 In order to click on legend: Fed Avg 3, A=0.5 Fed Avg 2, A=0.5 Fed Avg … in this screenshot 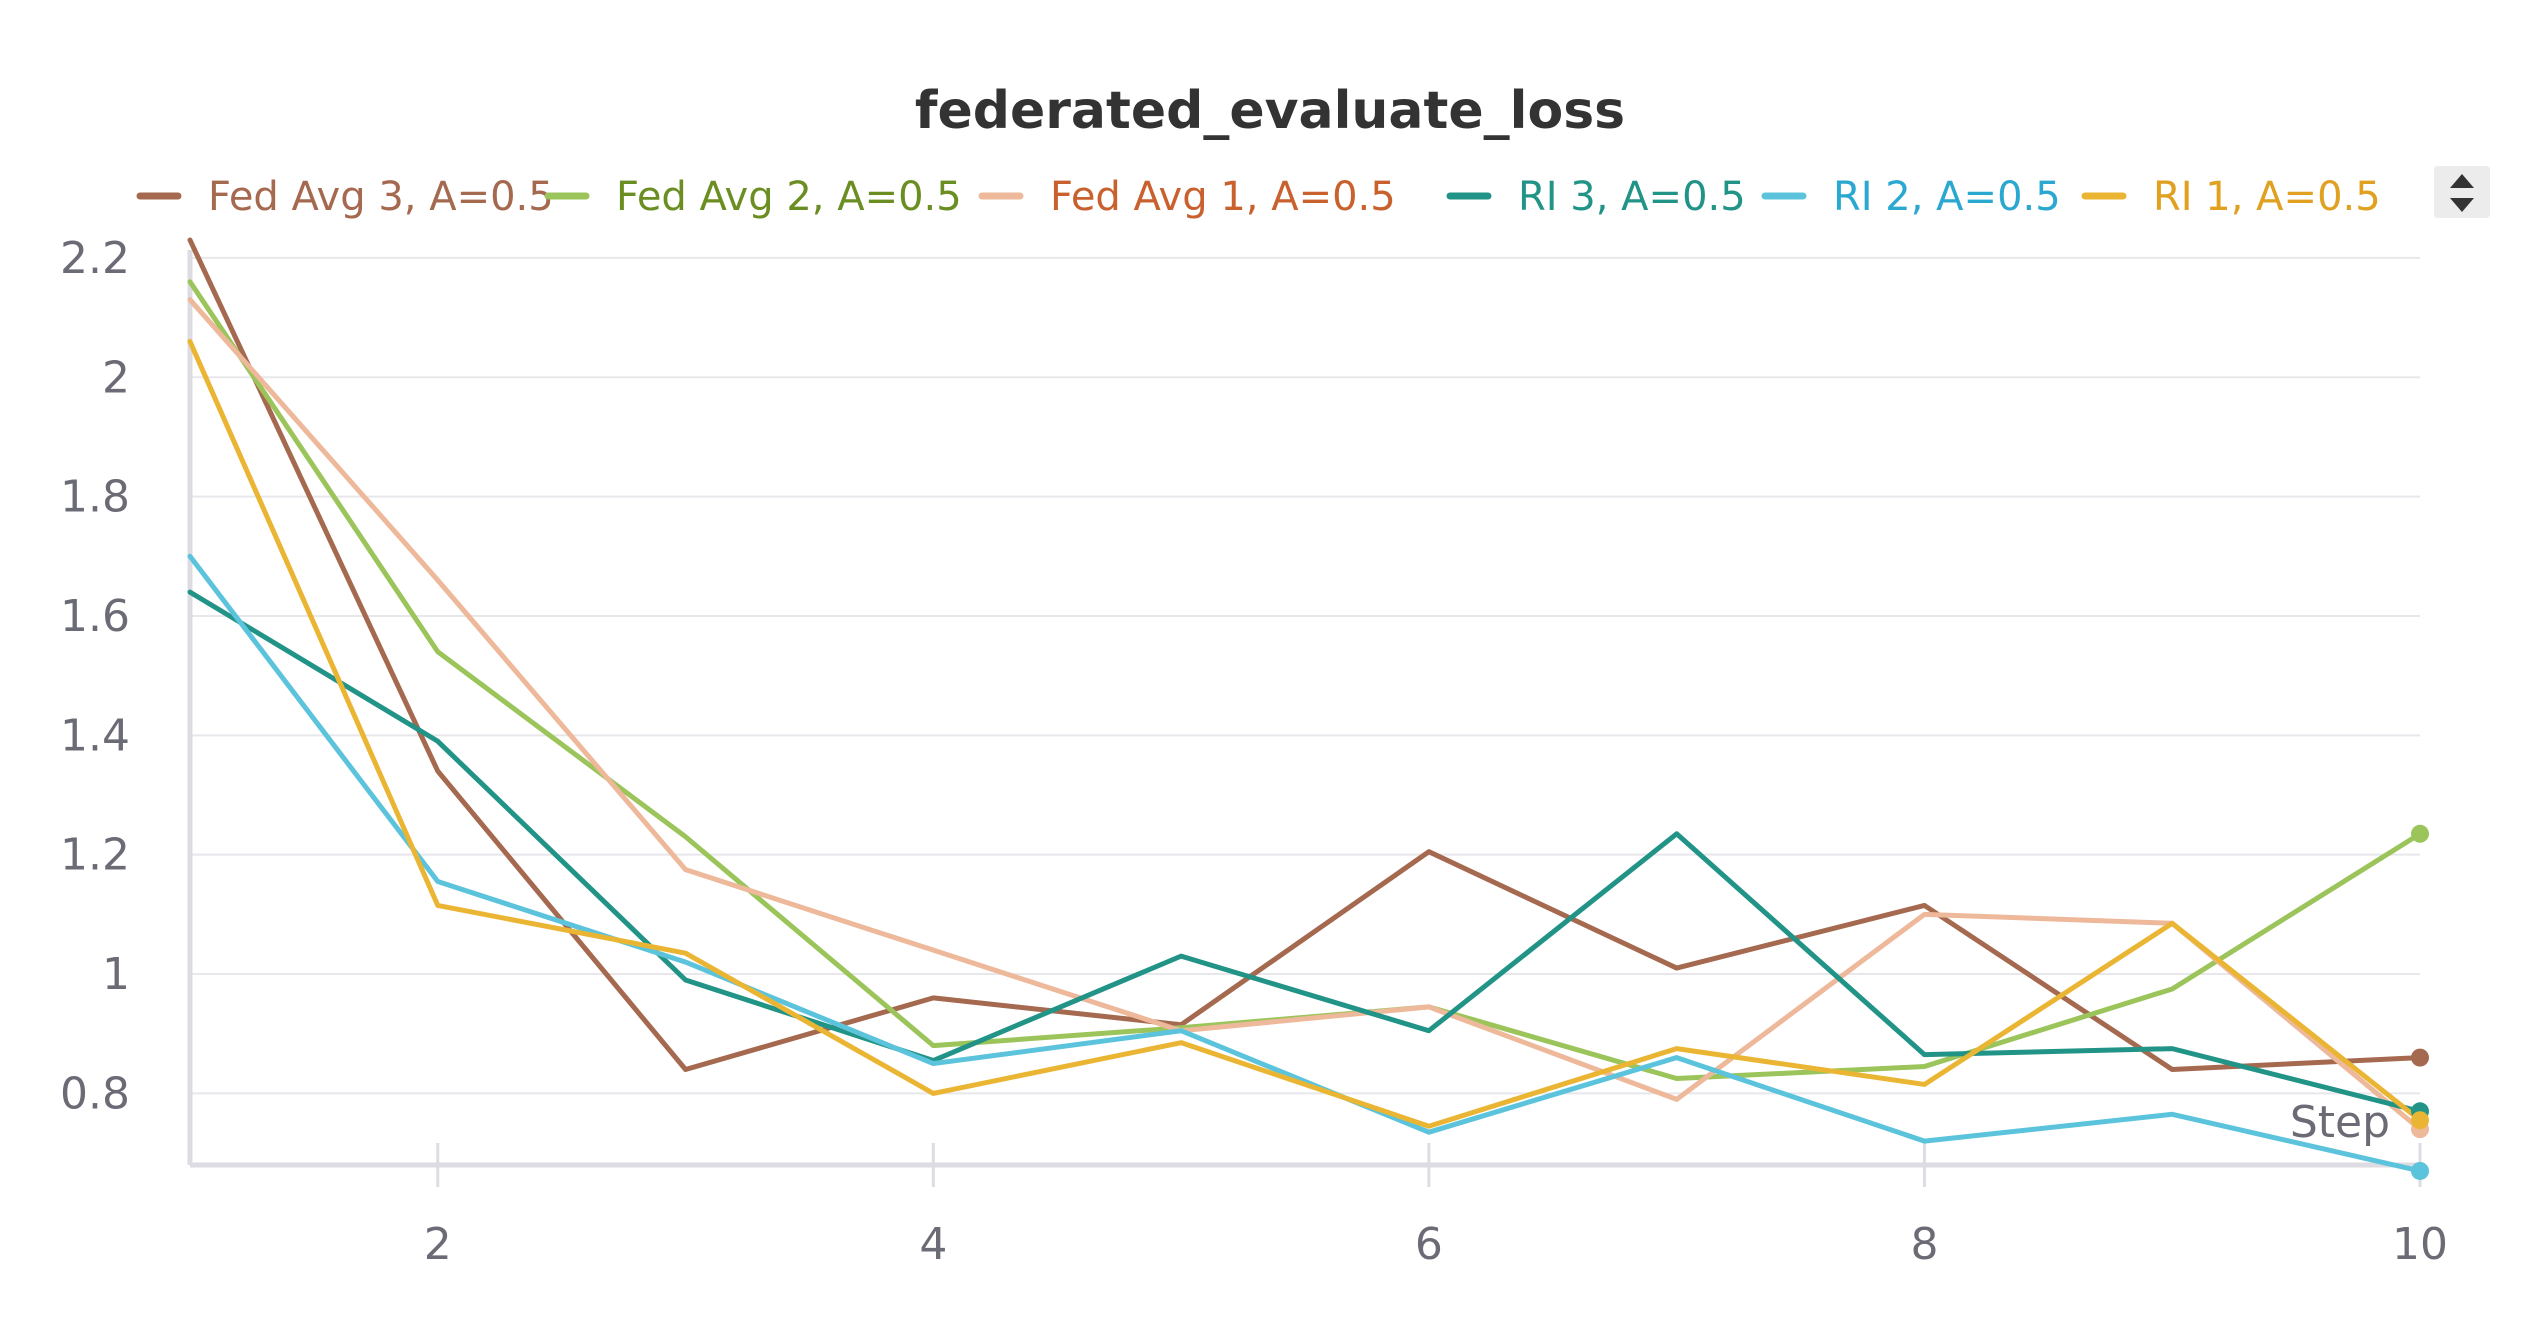, I will do `click(1258, 197)`.